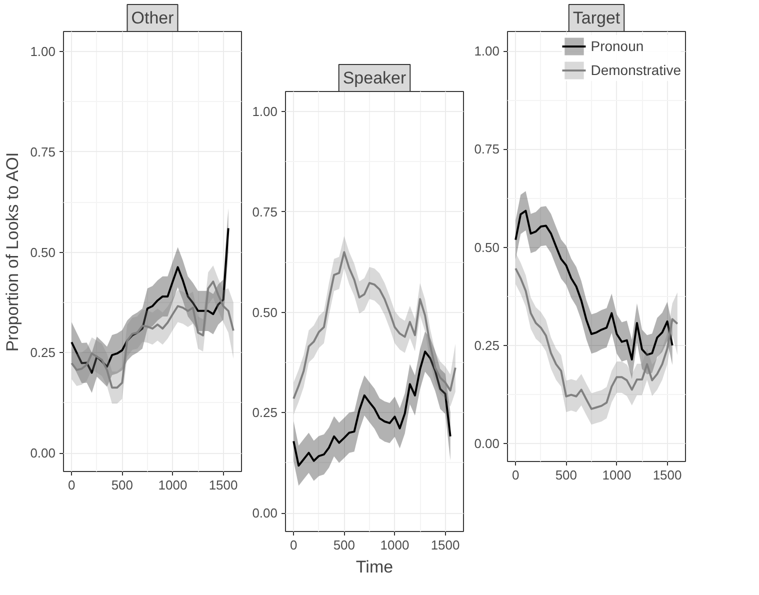 This screenshot has height=595, width=759. Describe the element at coordinates (375, 567) in the screenshot. I see `x-axis-title: Time` at that location.